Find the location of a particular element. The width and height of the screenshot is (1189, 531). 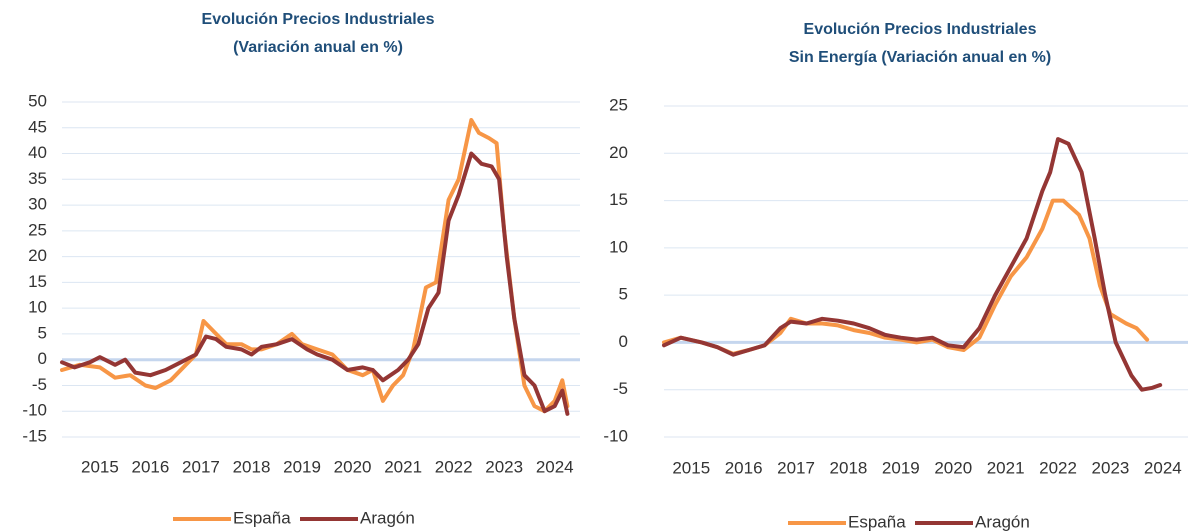

y-tick-label: 30 is located at coordinates (37, 204).